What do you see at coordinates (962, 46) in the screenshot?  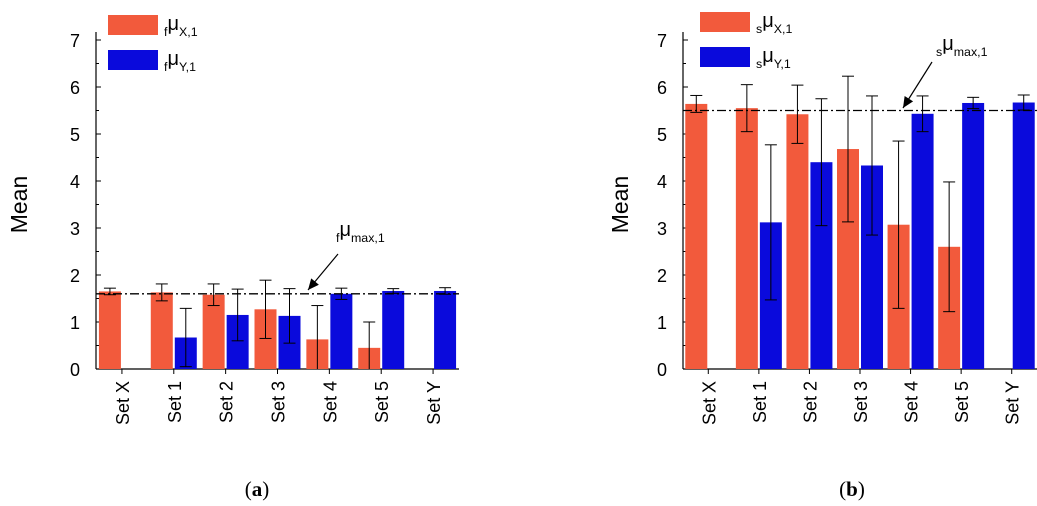 I see `reference-line-label: sμmax,1` at bounding box center [962, 46].